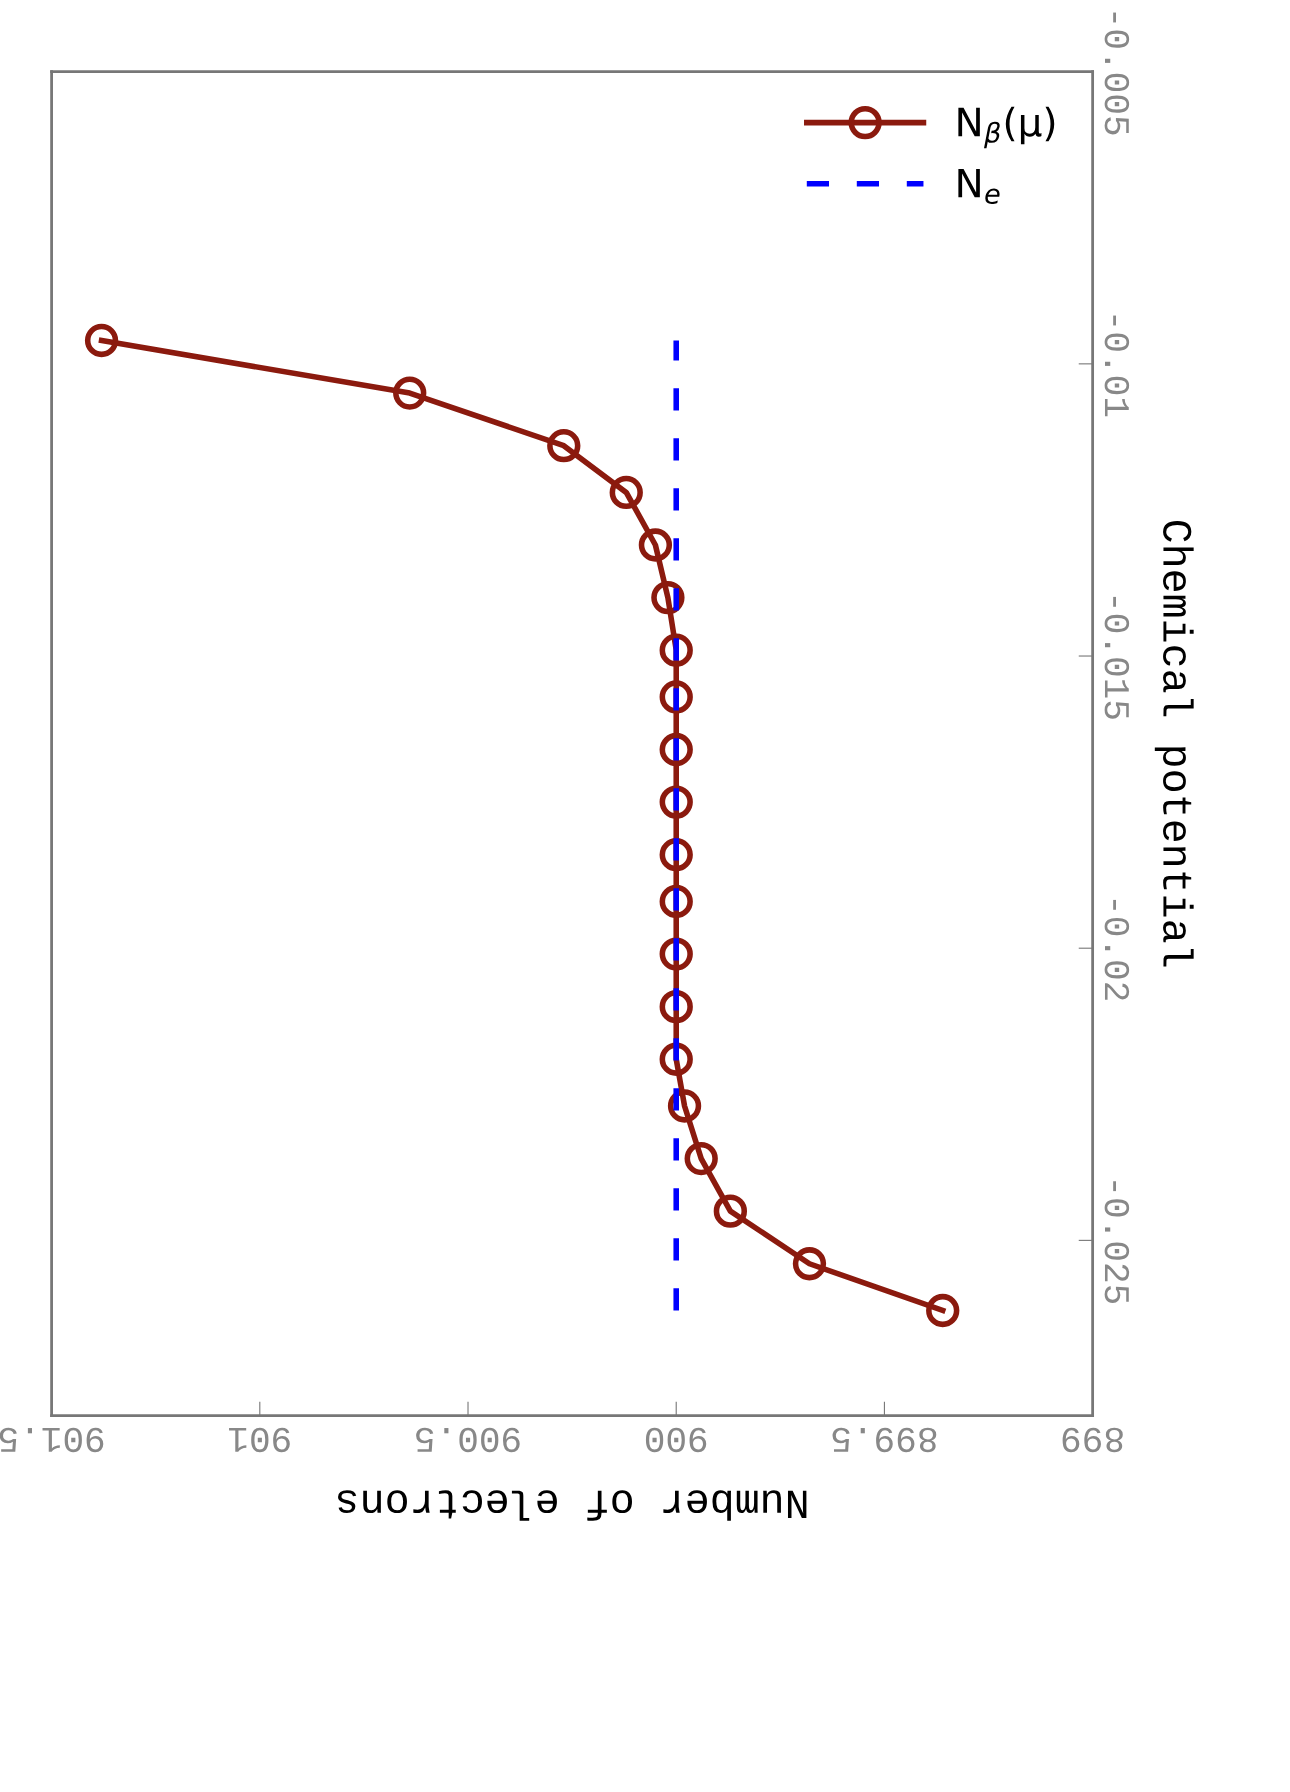 The image size is (1290, 1792). Describe the element at coordinates (1174, 743) in the screenshot. I see `y-axis-title: Chemical potential` at that location.